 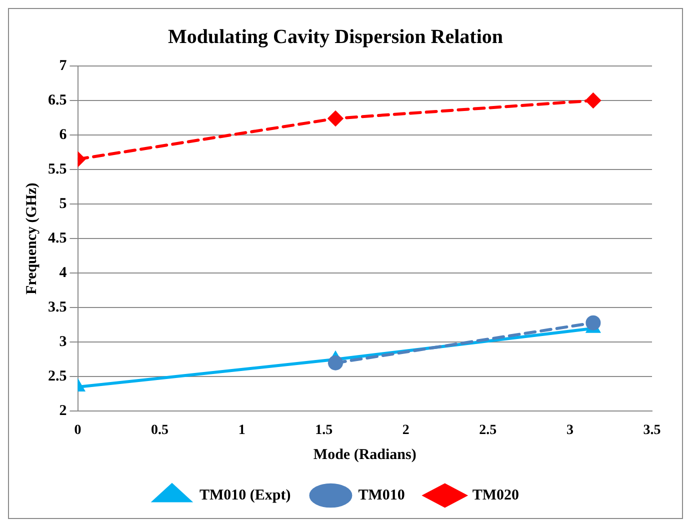 What do you see at coordinates (496, 495) in the screenshot?
I see `legend-label: TM020` at bounding box center [496, 495].